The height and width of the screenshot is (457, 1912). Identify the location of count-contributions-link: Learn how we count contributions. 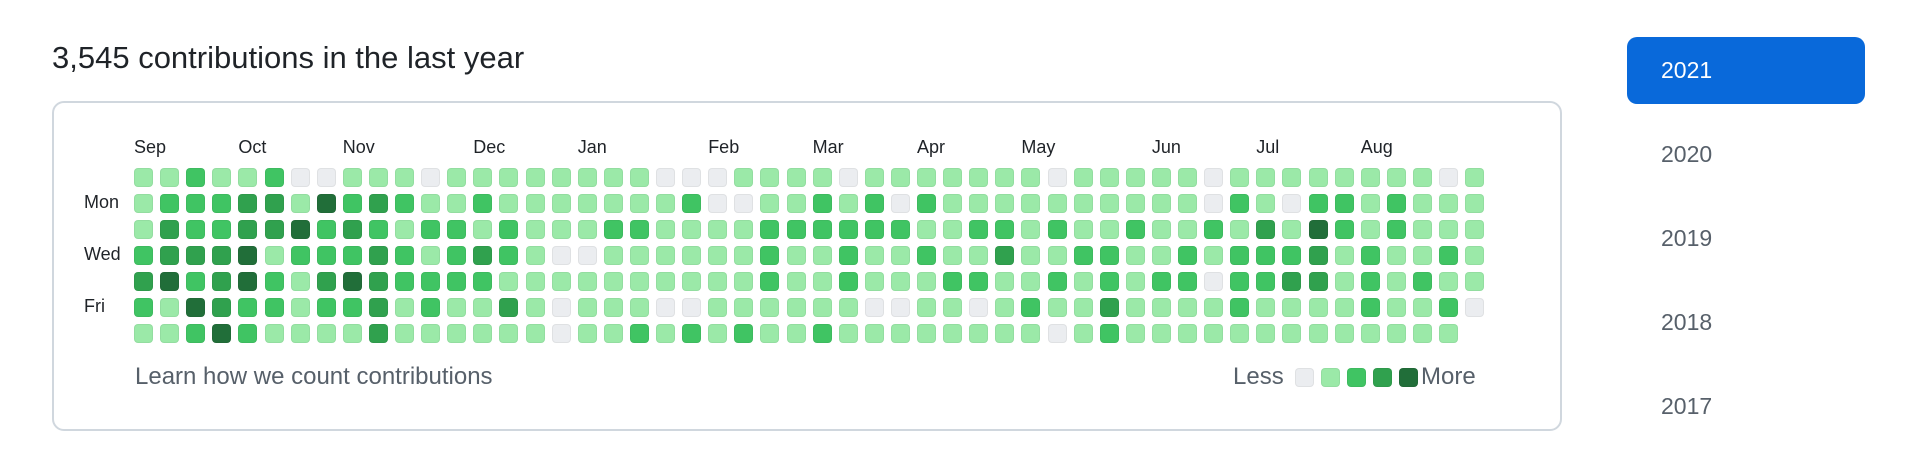
(314, 376).